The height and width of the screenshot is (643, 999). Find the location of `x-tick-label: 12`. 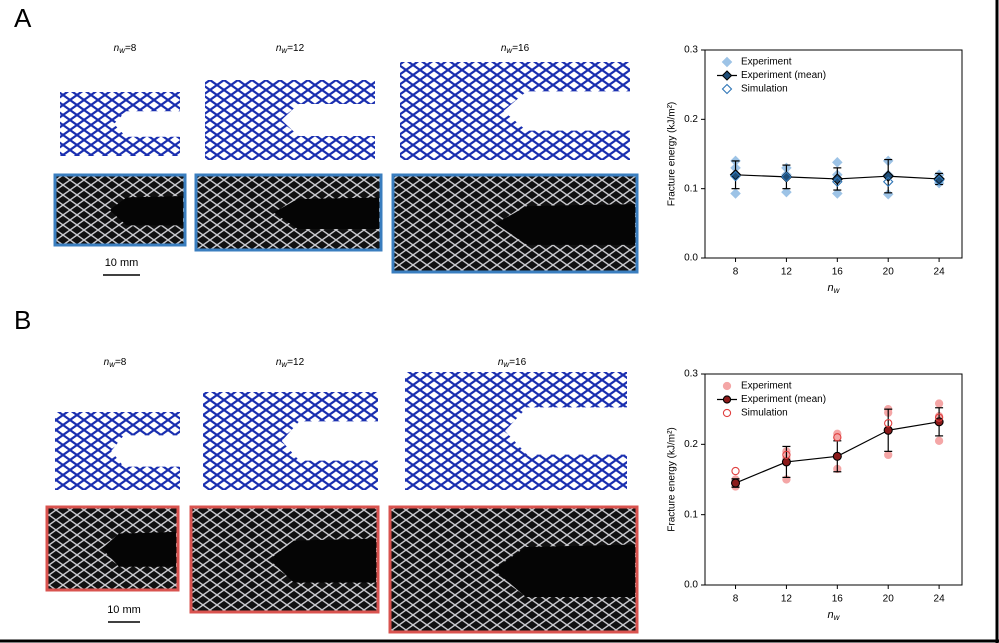

x-tick-label: 12 is located at coordinates (787, 272).